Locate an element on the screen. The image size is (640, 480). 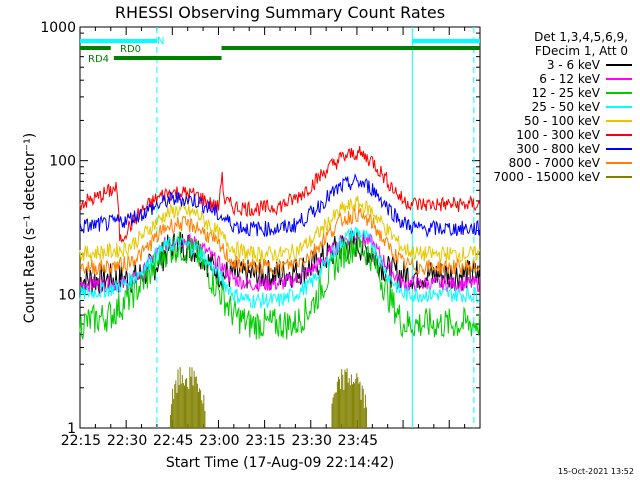
legend-entry: 12 - 25 keV is located at coordinates (553, 93).